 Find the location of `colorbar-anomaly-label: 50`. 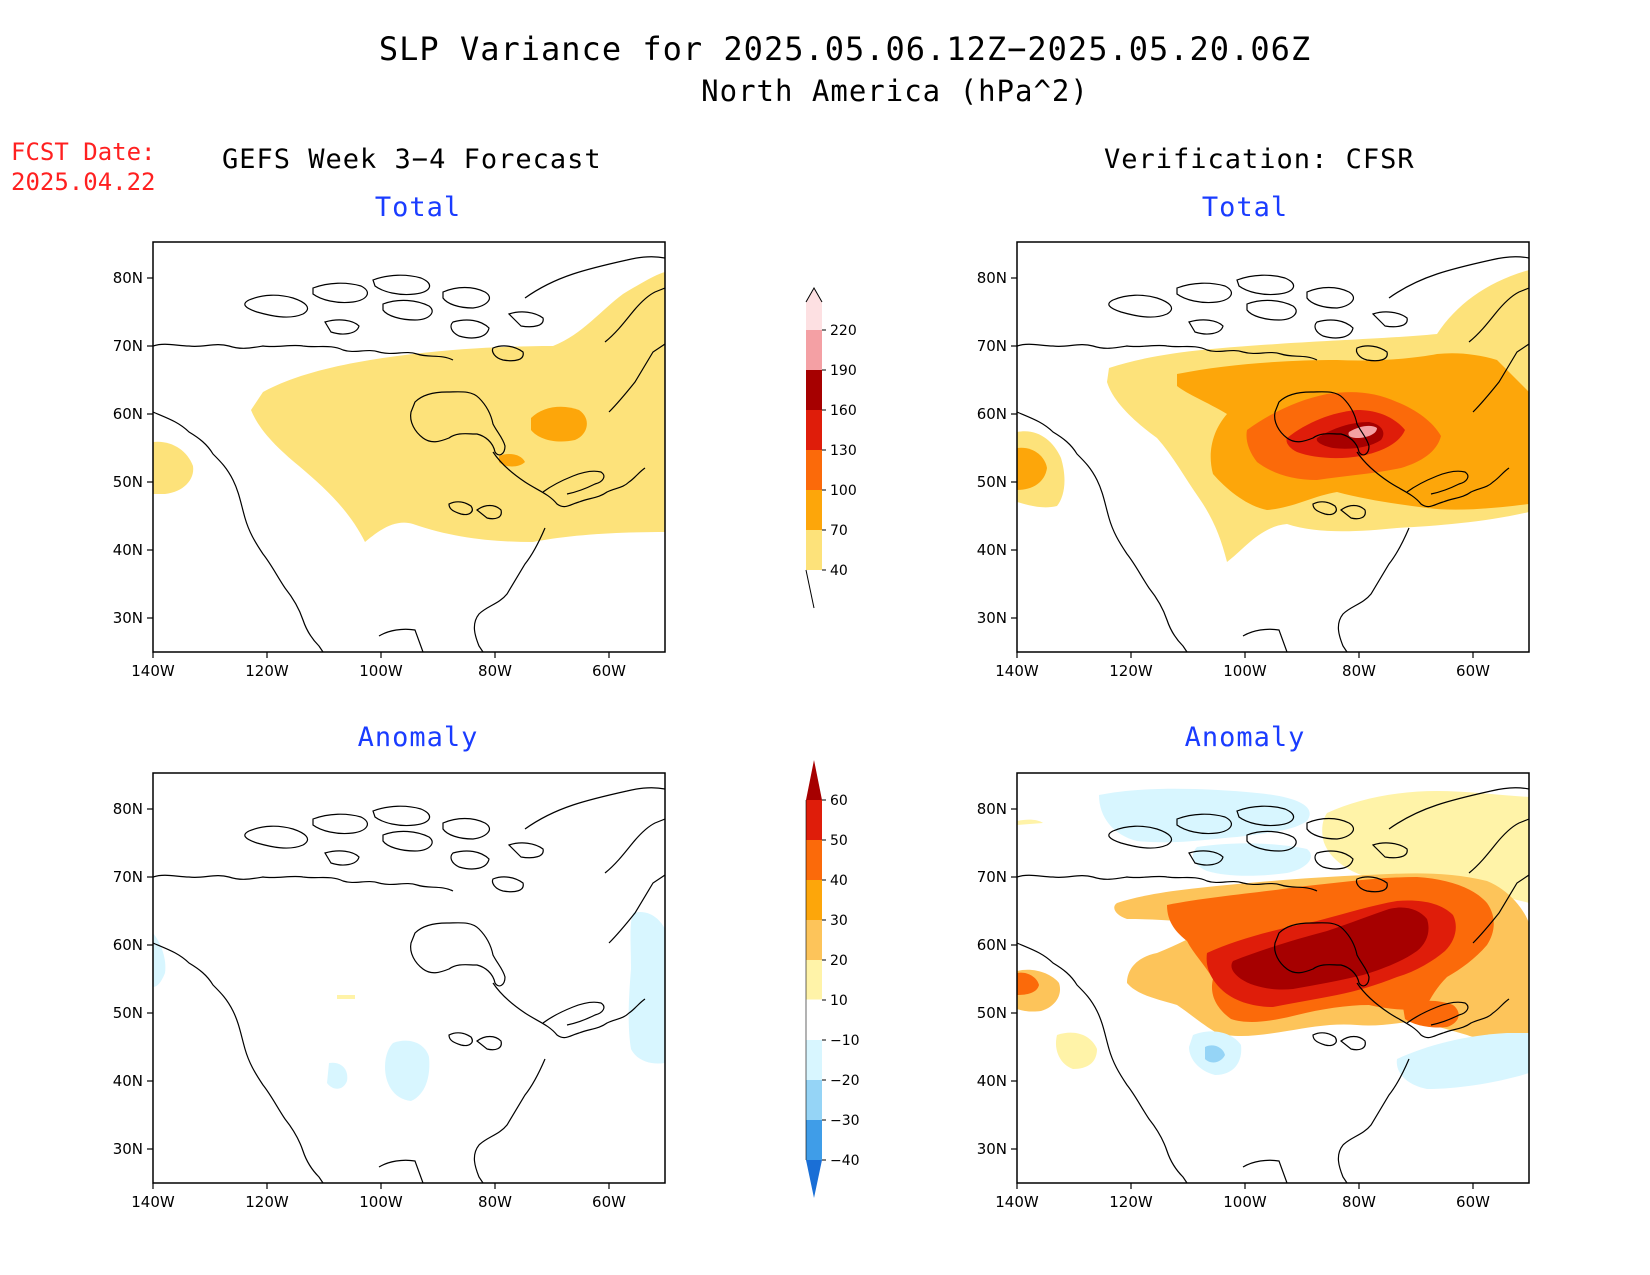

colorbar-anomaly-label: 50 is located at coordinates (839, 841).